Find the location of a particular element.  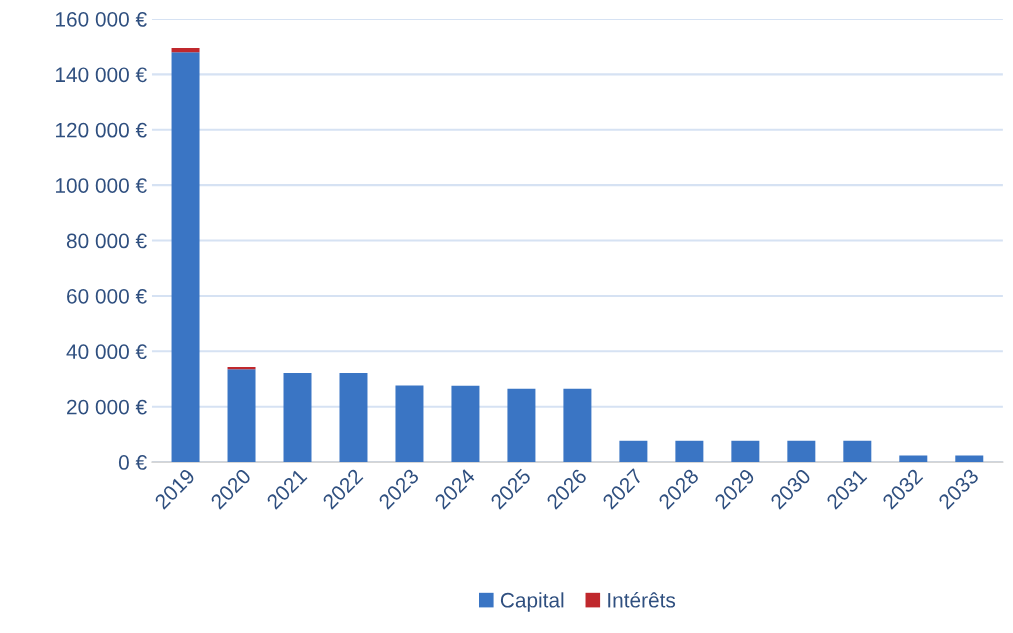

y-tick-label: 100 000 € is located at coordinates (101, 185).